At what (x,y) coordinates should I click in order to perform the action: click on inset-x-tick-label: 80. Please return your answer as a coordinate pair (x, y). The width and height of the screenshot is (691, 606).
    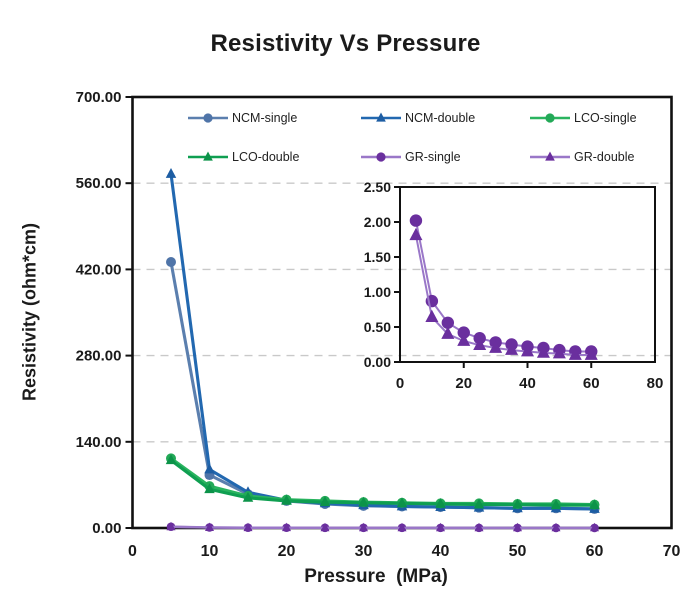
    Looking at the image, I should click on (655, 383).